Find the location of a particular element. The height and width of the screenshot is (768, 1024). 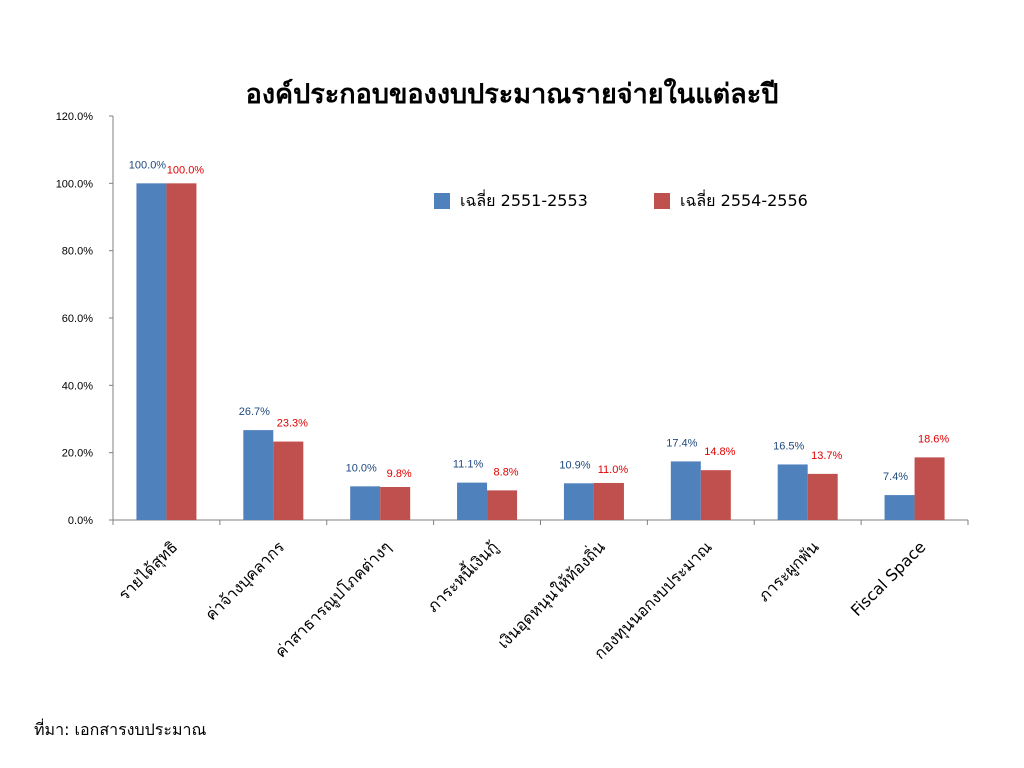

category-label: รายได้สุทธิ is located at coordinates (148, 571).